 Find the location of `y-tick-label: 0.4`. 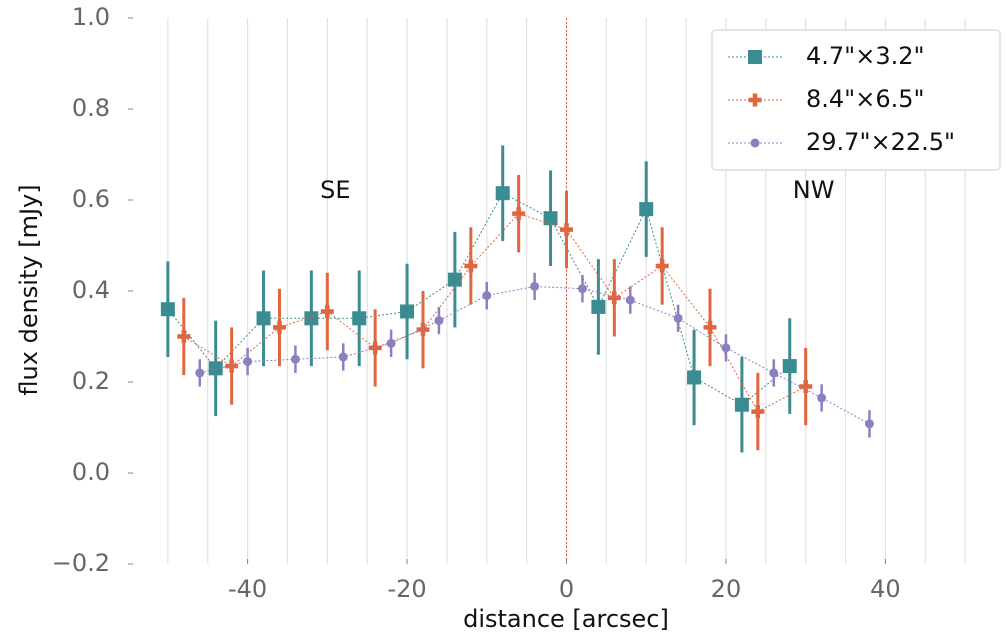

y-tick-label: 0.4 is located at coordinates (91, 290).